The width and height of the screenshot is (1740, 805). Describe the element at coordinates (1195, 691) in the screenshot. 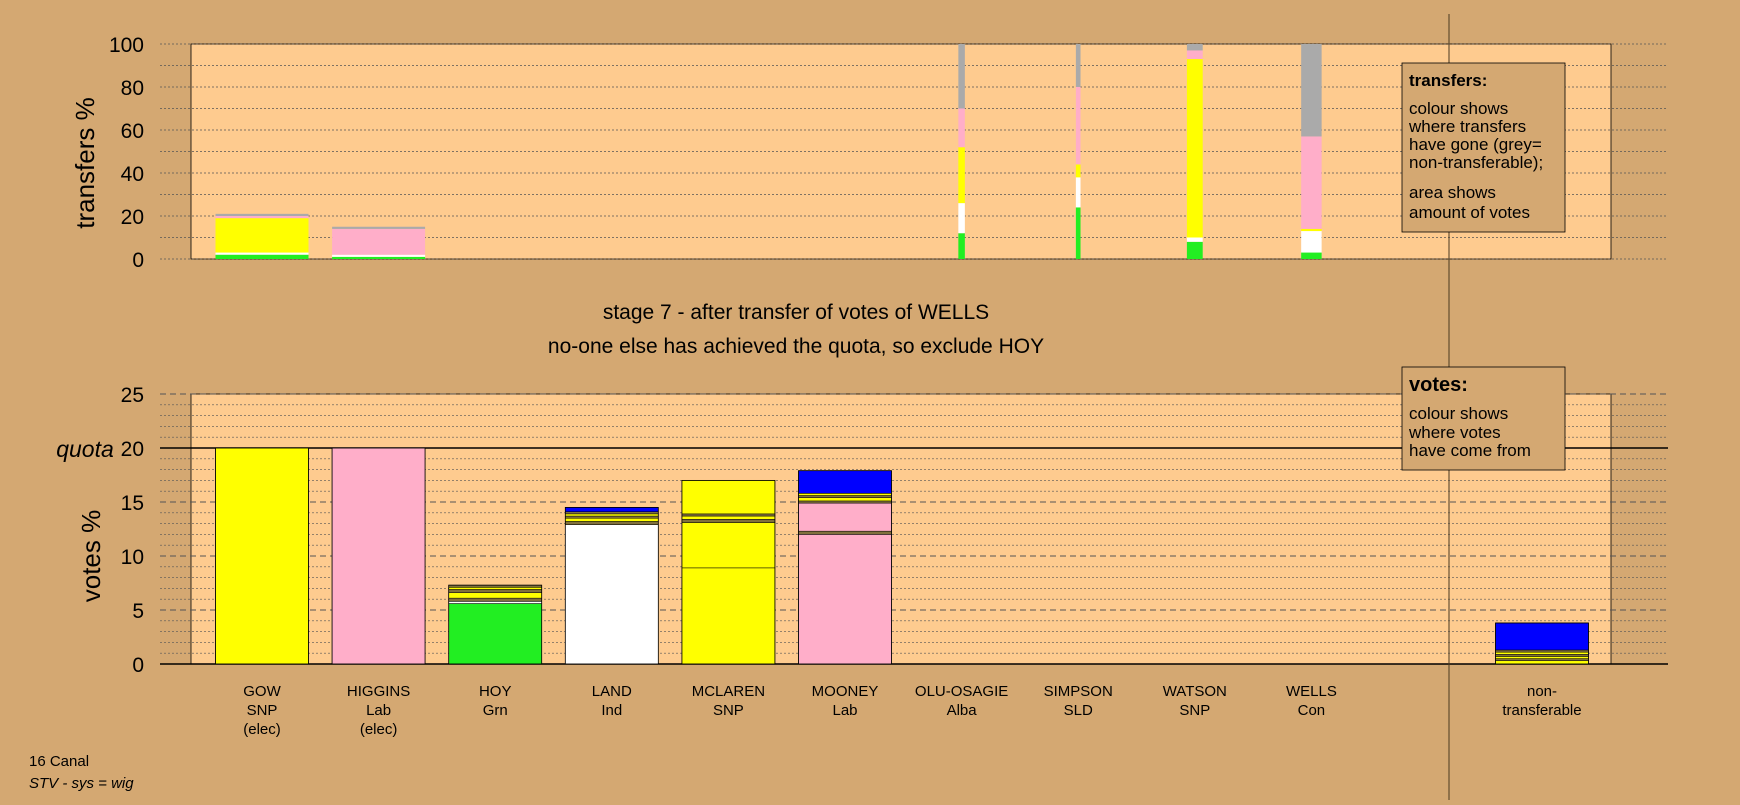

I see `candidate-label: WATSON` at that location.